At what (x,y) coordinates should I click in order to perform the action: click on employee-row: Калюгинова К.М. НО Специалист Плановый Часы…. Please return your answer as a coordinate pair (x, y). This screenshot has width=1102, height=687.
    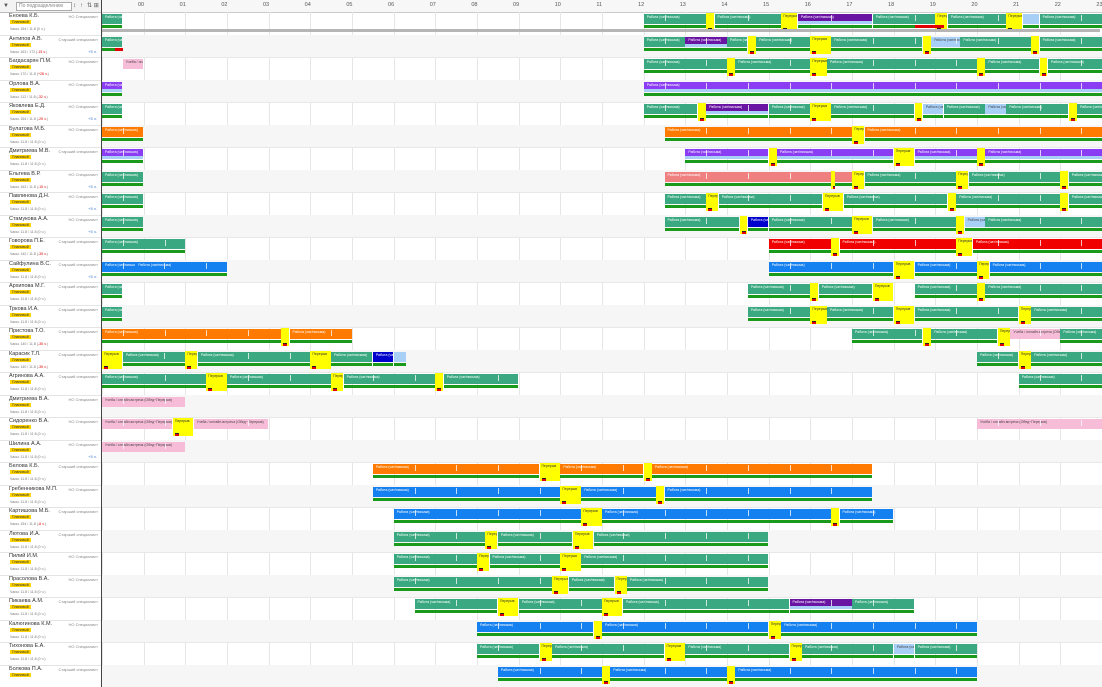
    Looking at the image, I should click on (50, 631).